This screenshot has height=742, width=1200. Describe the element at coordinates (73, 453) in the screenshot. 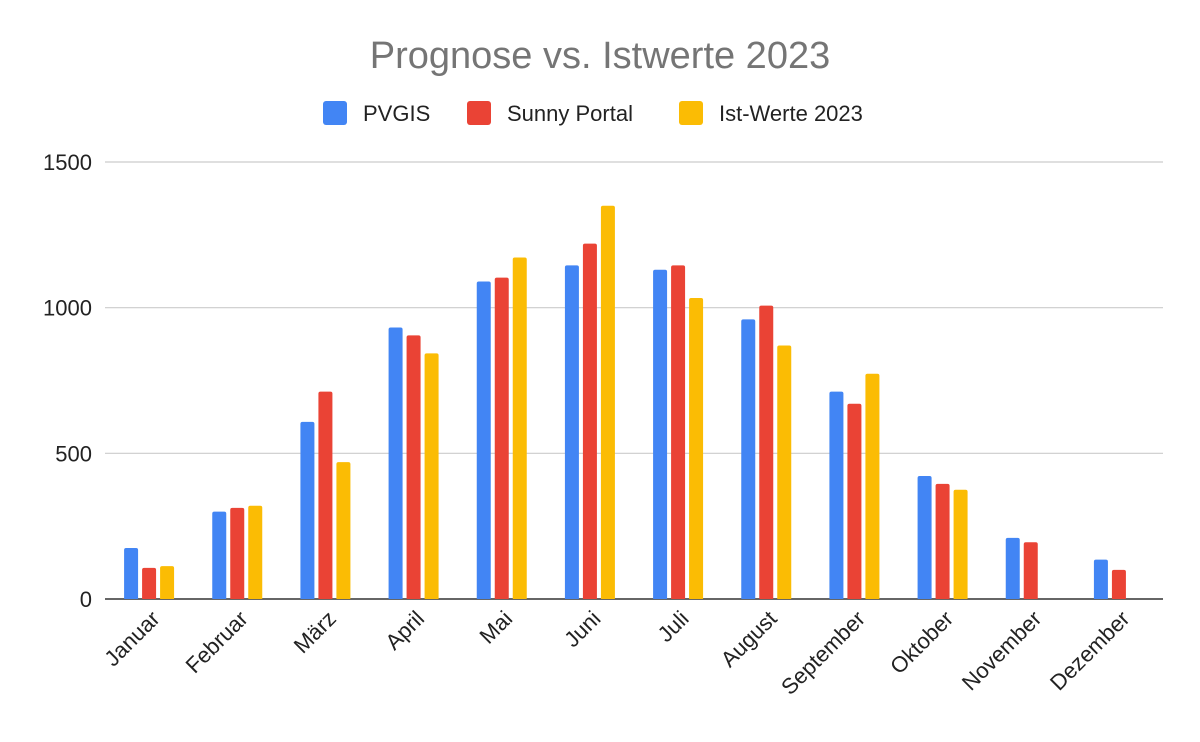

I see `y-tick-label: 500` at that location.